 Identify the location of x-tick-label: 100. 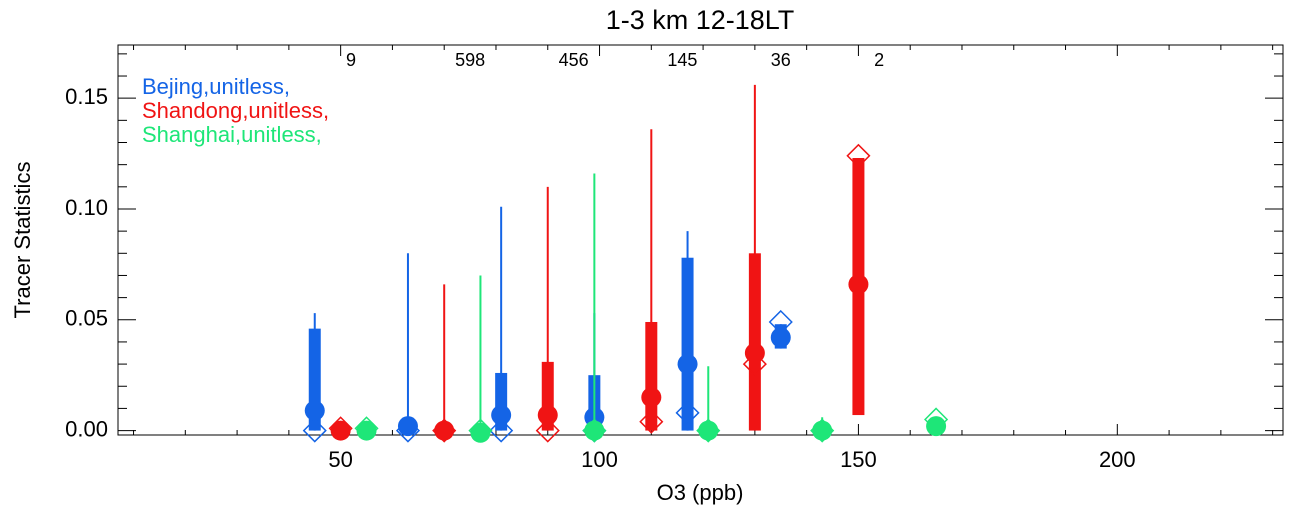
(599, 459).